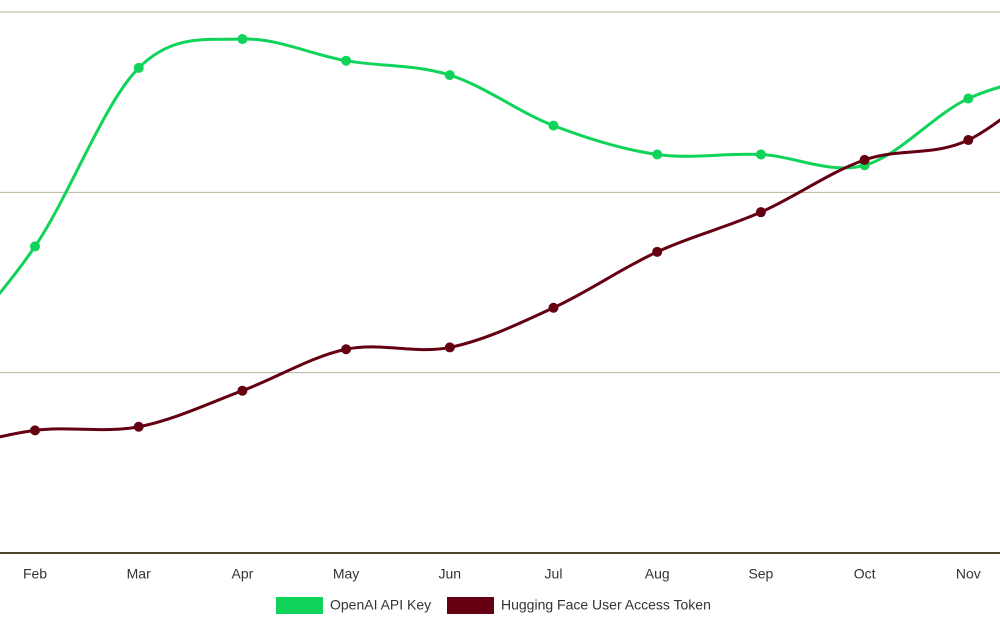 The height and width of the screenshot is (625, 1000). What do you see at coordinates (346, 574) in the screenshot?
I see `x-tick-label: May` at bounding box center [346, 574].